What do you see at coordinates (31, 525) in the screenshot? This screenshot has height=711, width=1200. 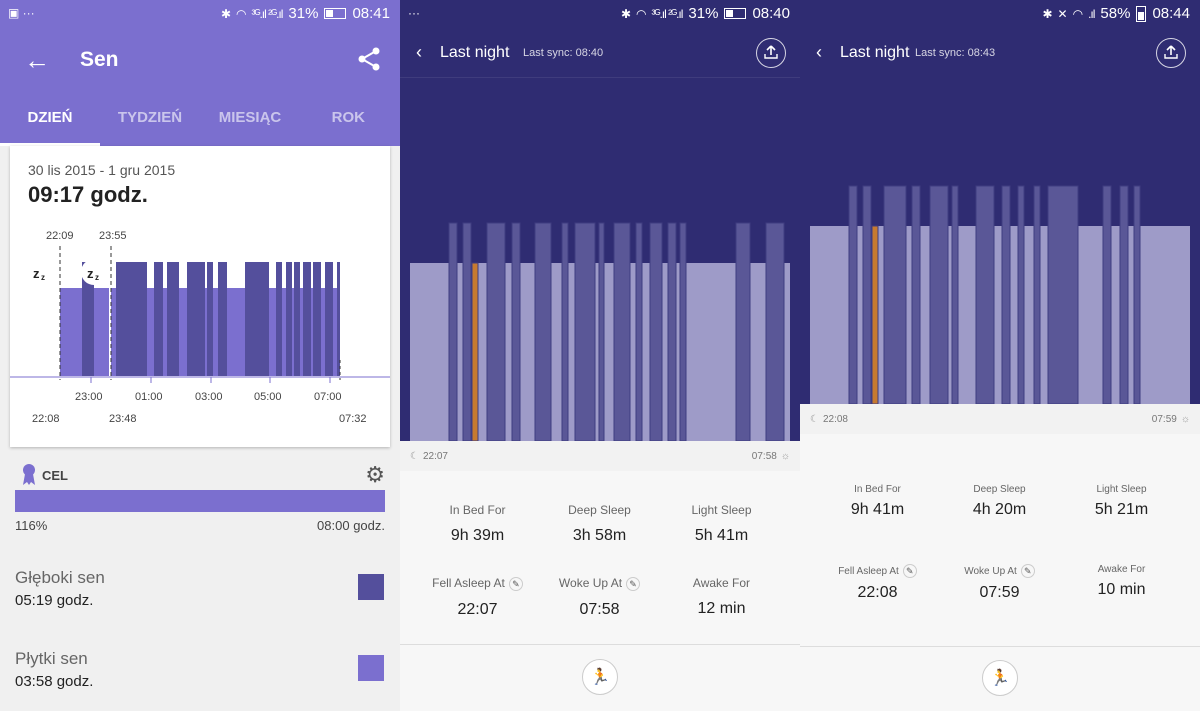 I see `goal-percent: 116%` at bounding box center [31, 525].